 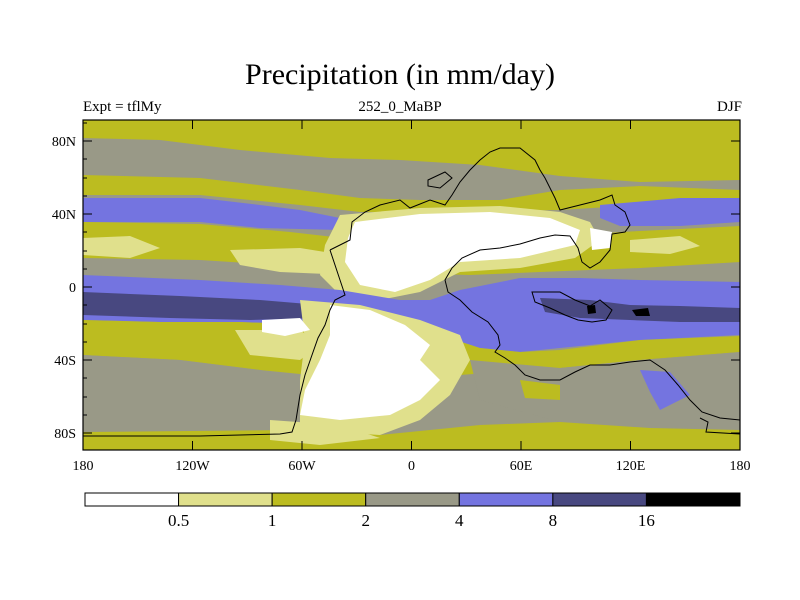 I want to click on lat-label: 80N, so click(x=64, y=142).